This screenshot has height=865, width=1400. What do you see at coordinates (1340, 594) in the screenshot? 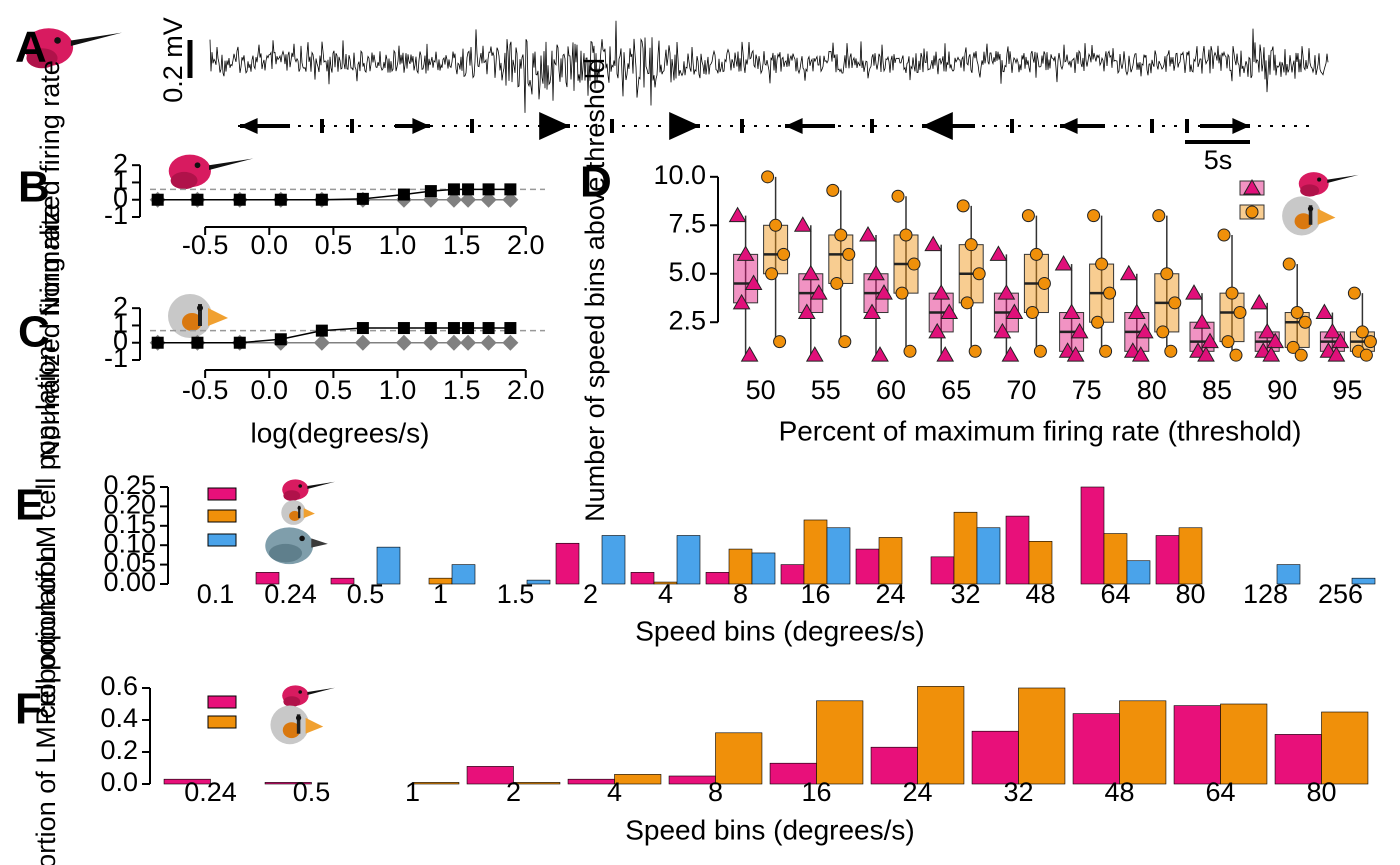
I see `x-tick-label: 256` at bounding box center [1340, 594].